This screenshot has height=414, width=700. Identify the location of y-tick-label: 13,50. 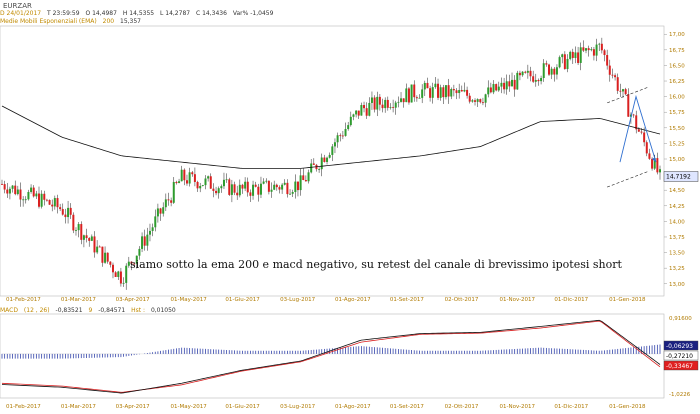
(677, 254).